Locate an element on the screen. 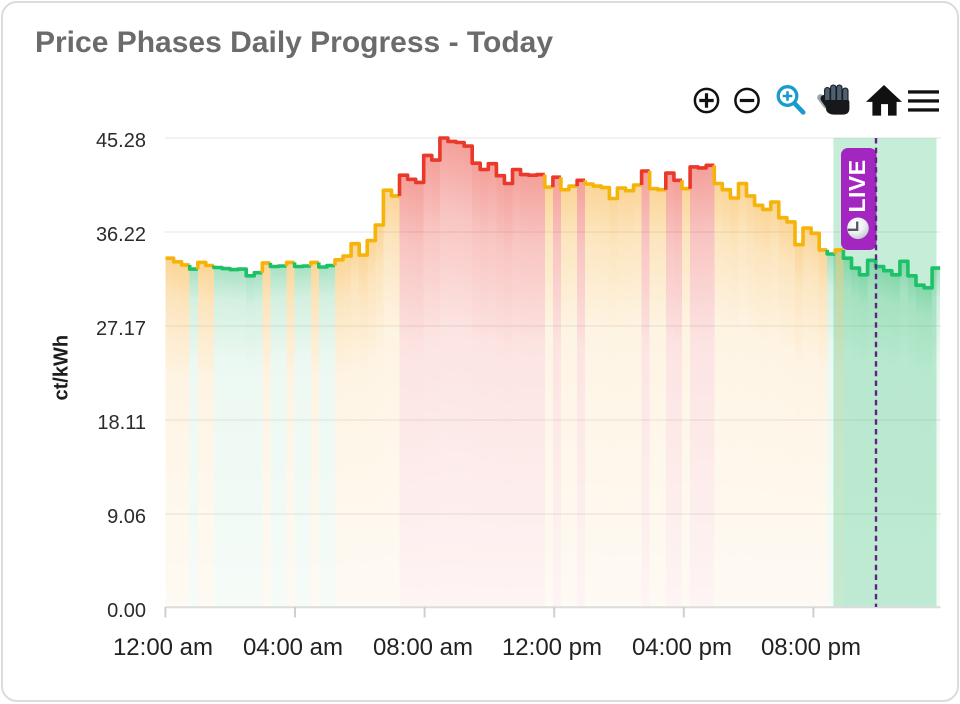 The height and width of the screenshot is (704, 960). svg-text: LIVE is located at coordinates (857, 185).